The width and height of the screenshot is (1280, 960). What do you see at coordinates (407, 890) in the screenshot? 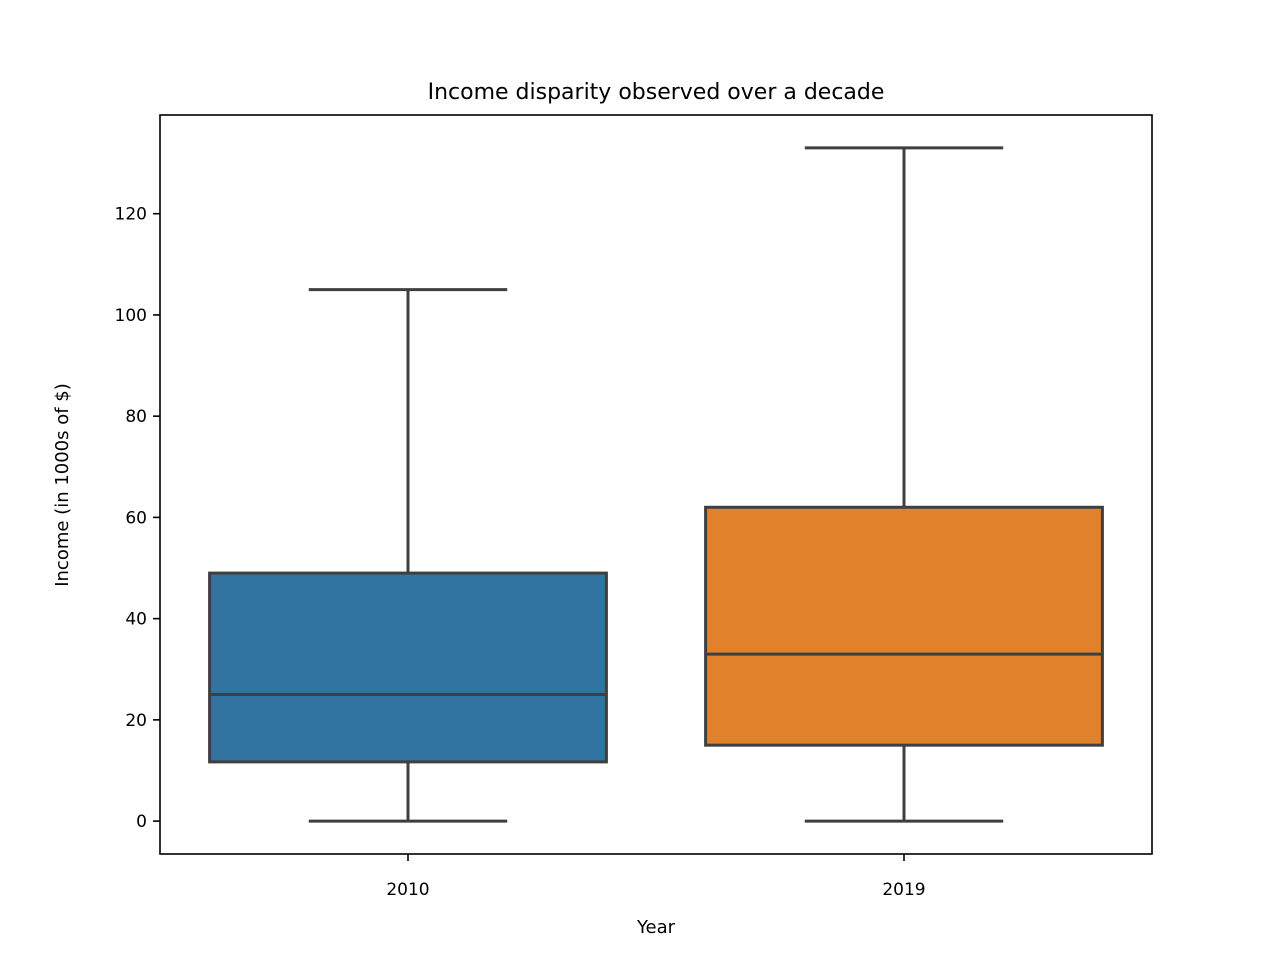
I see `x-tick-label-2010: 2010` at bounding box center [407, 890].